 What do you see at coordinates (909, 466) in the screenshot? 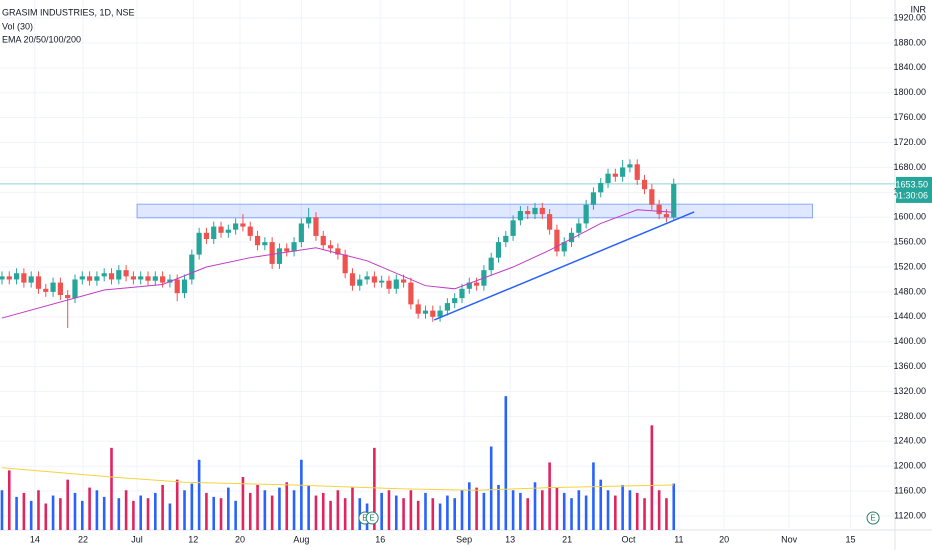
I see `y-tick-label: 1200.00` at bounding box center [909, 466].